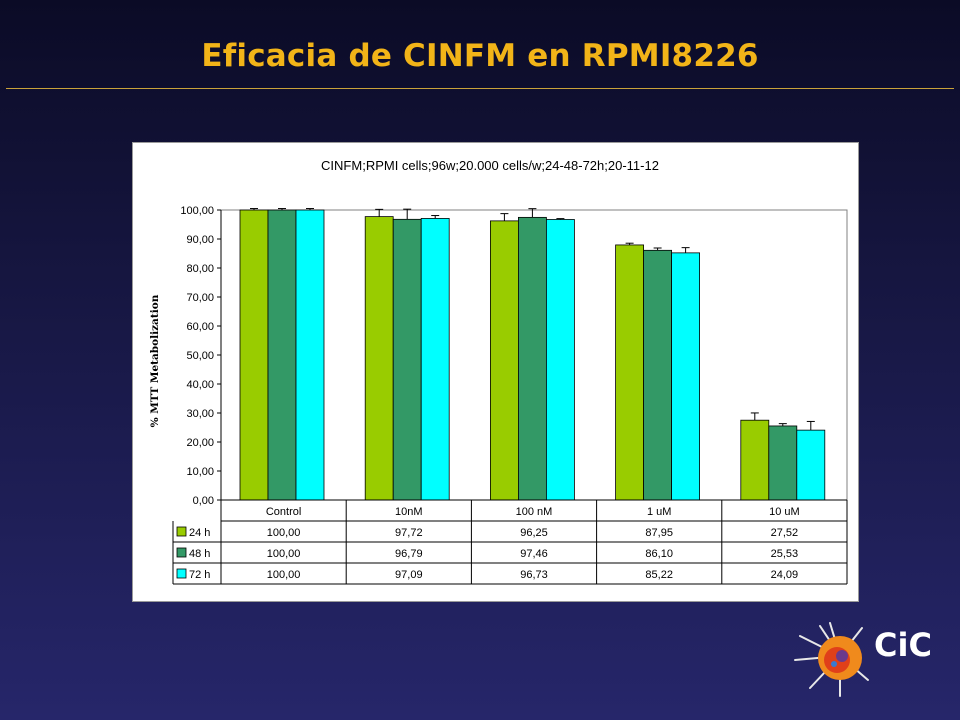  What do you see at coordinates (534, 554) in the screenshot?
I see `data-label: 97,46` at bounding box center [534, 554].